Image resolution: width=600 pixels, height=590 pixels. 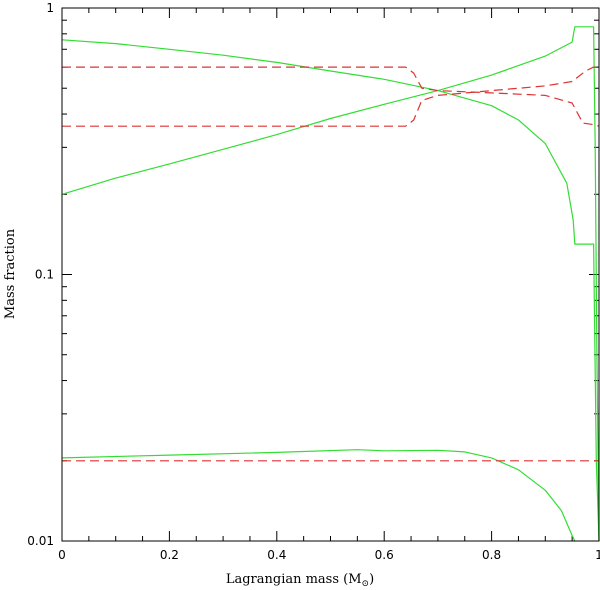 I want to click on x-tick-label: 0.2, so click(x=169, y=555).